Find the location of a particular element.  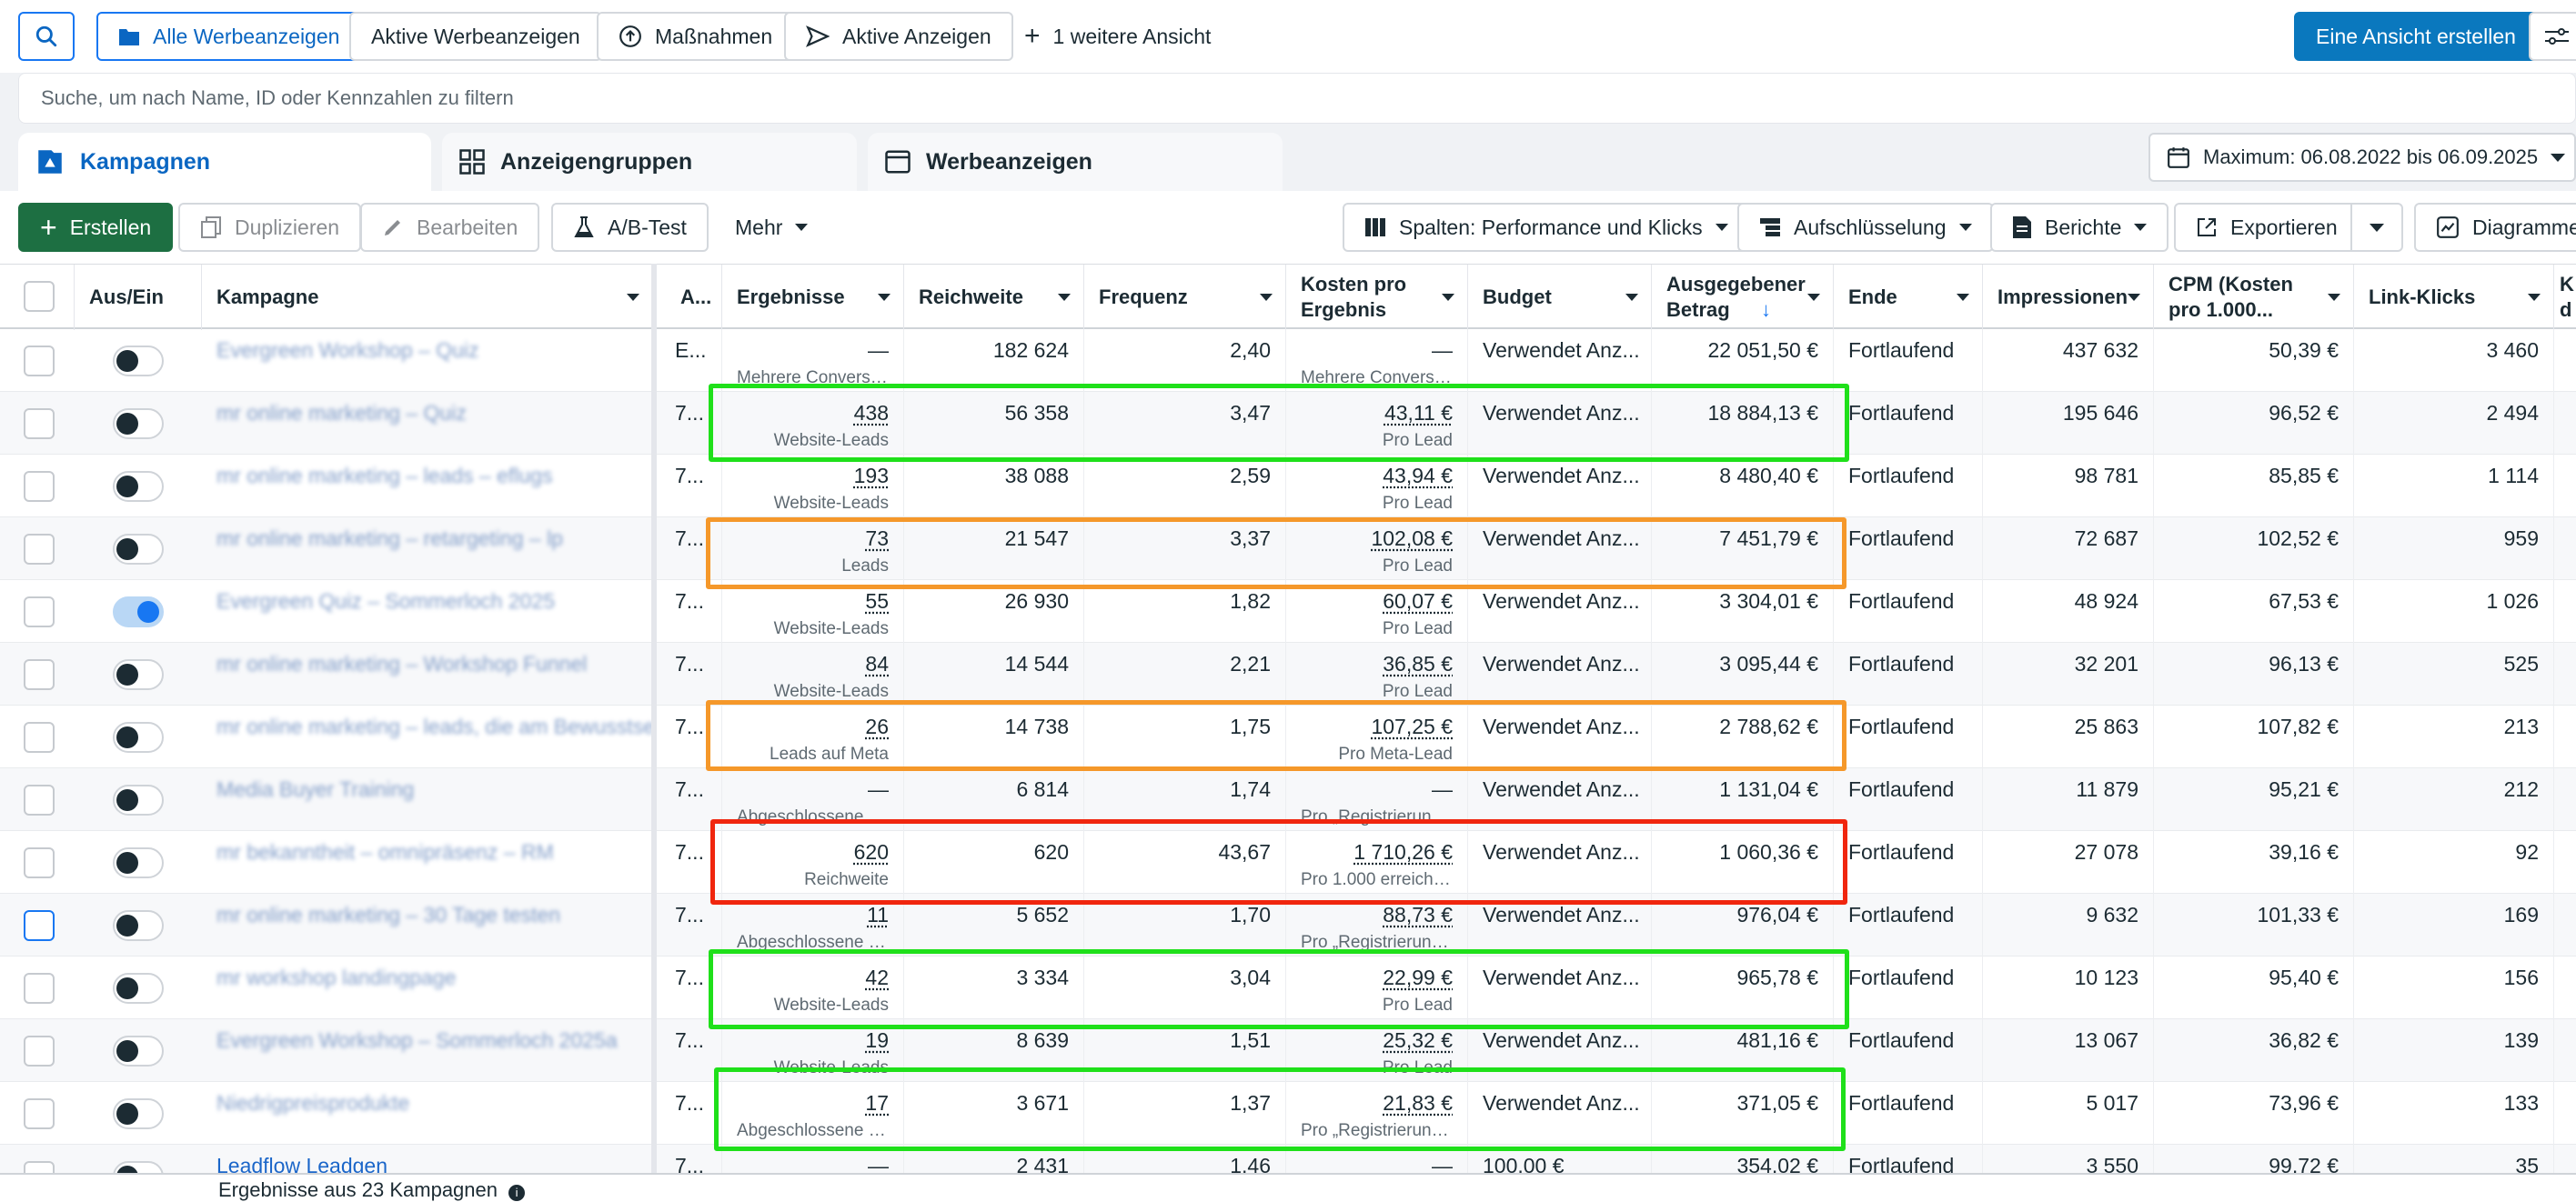

export-dropdown is located at coordinates (2376, 227).